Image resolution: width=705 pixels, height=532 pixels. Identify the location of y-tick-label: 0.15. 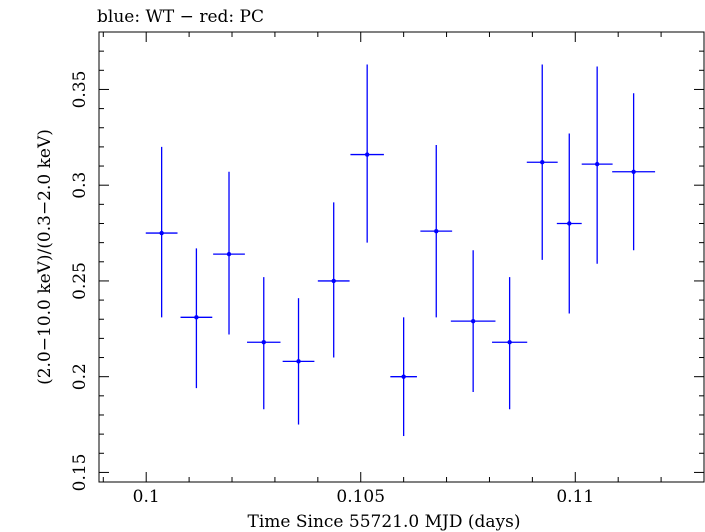
(80, 472).